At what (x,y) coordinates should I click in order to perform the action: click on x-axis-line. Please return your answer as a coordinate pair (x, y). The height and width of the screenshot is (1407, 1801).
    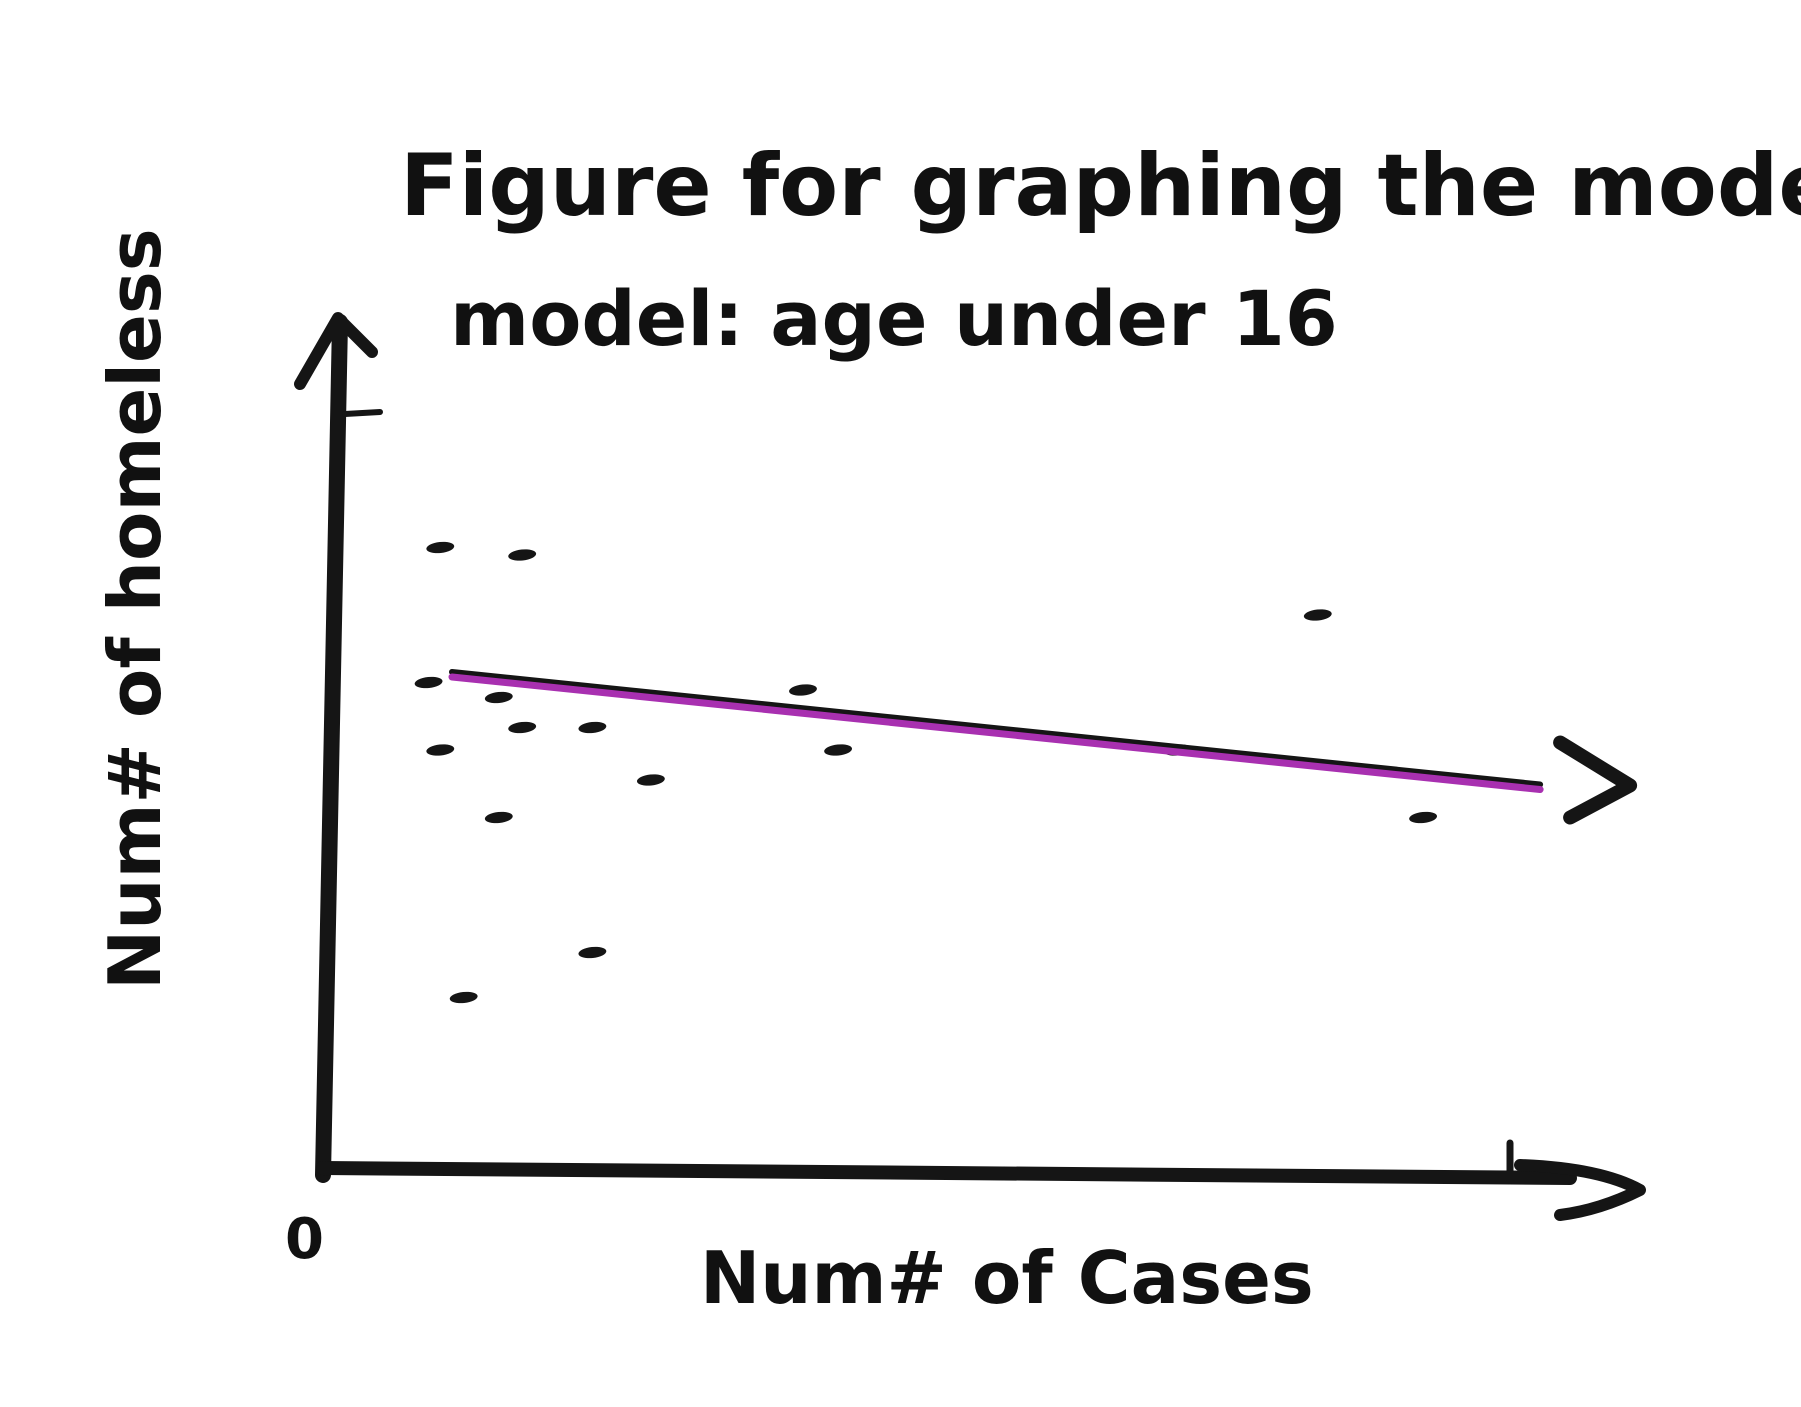
    Looking at the image, I should click on (946, 1173).